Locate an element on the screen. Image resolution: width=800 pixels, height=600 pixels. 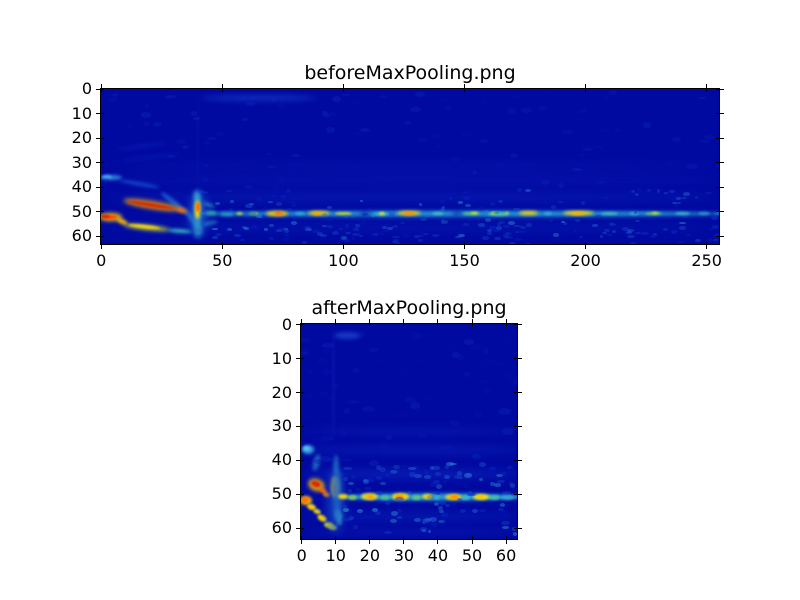
x-tick-label: 0 is located at coordinates (301, 555).